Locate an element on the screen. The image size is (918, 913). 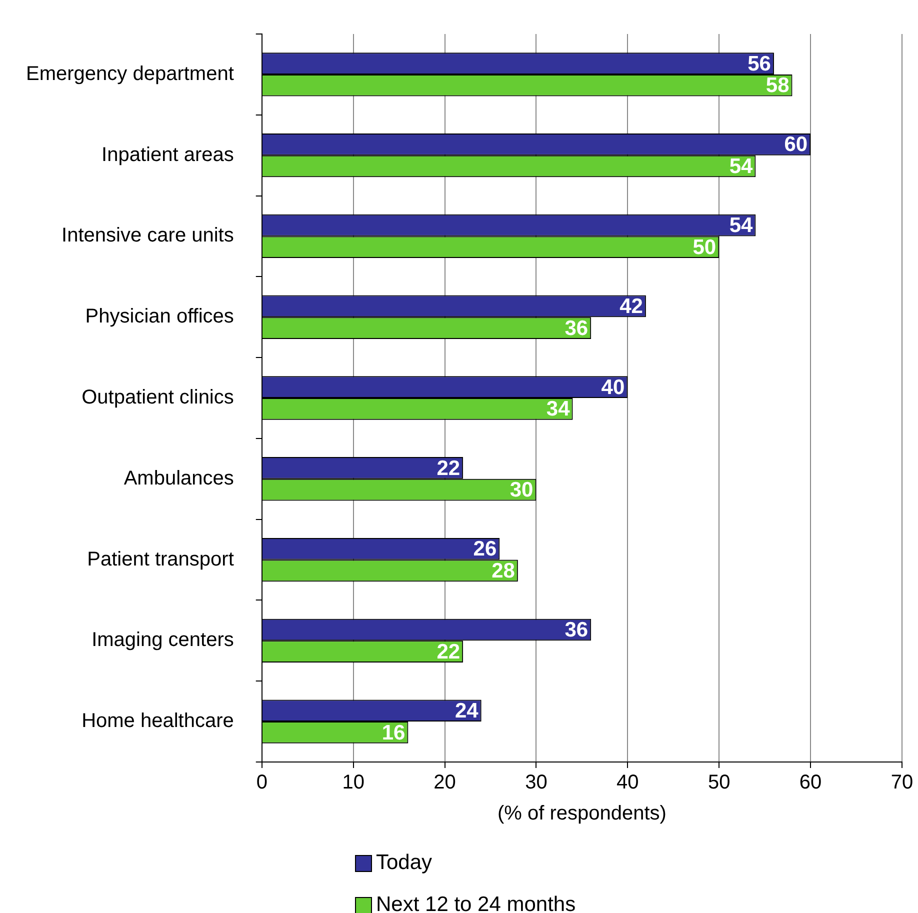
x-tick-label: 50 is located at coordinates (719, 783).